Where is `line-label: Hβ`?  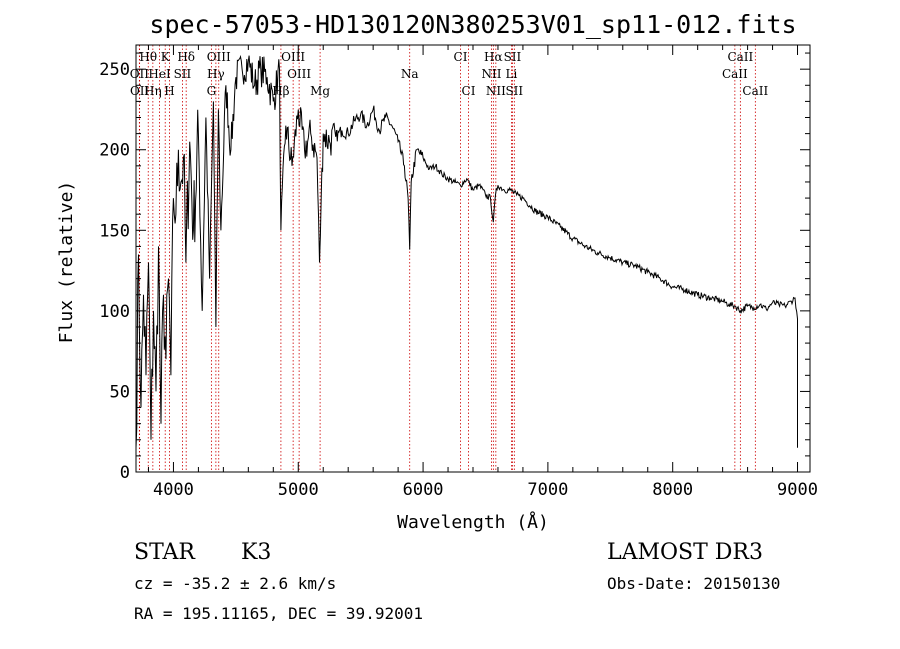 line-label: Hβ is located at coordinates (280, 91).